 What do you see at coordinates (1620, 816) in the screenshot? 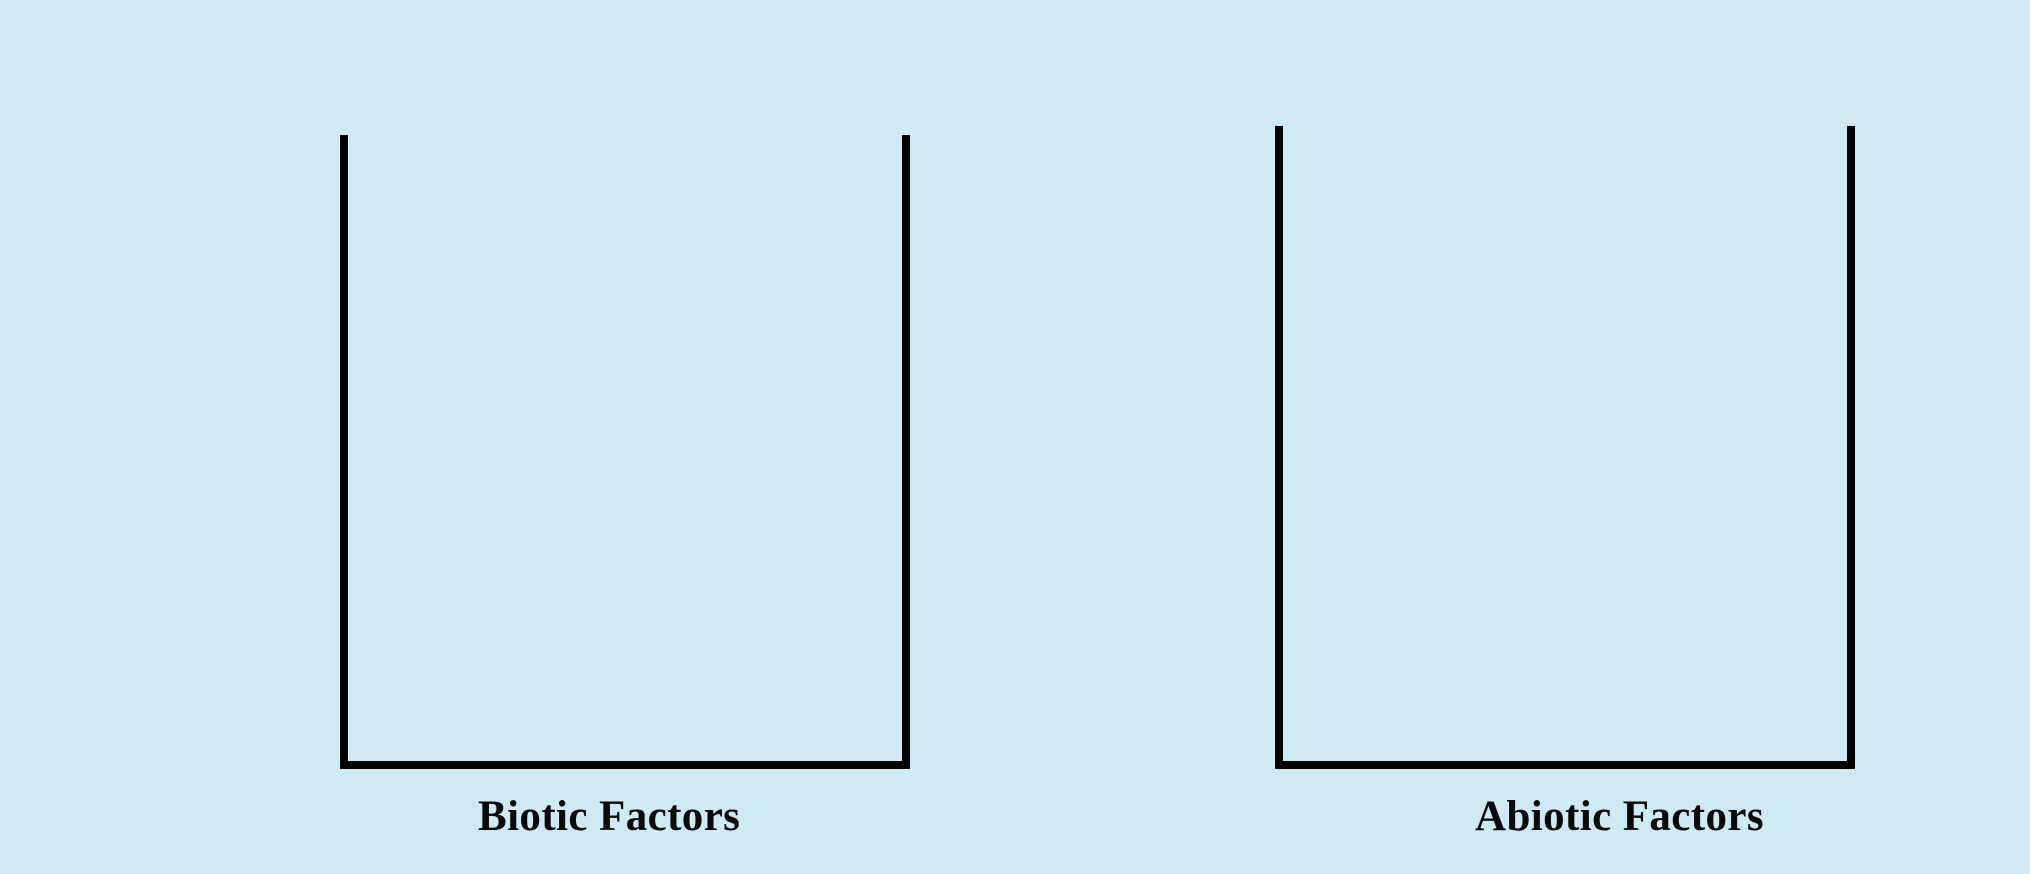
I see `column-abiotic-label: Abiotic Factors` at bounding box center [1620, 816].